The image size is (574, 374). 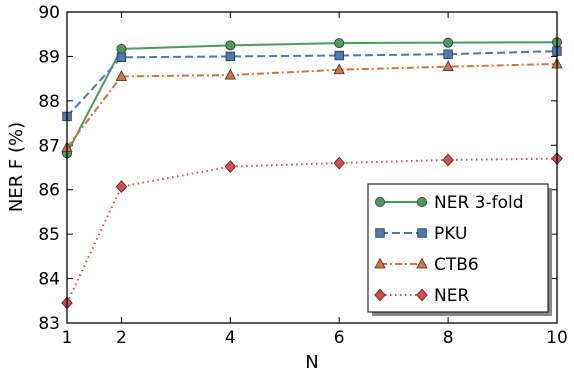 I want to click on legend-label: CTB6, so click(x=456, y=265).